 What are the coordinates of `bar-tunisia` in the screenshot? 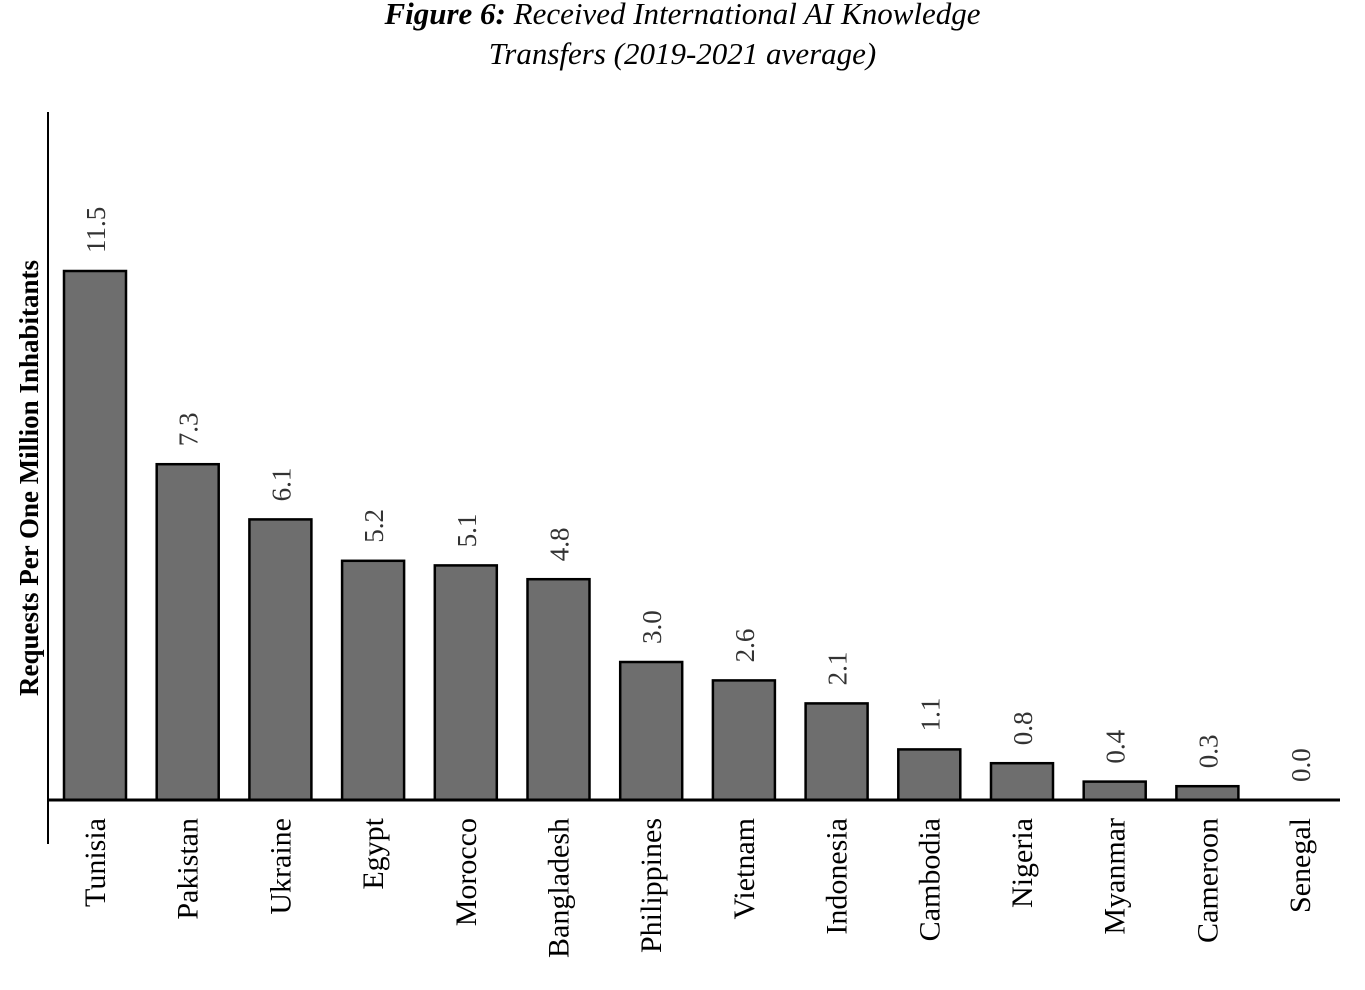 It's located at (95, 535).